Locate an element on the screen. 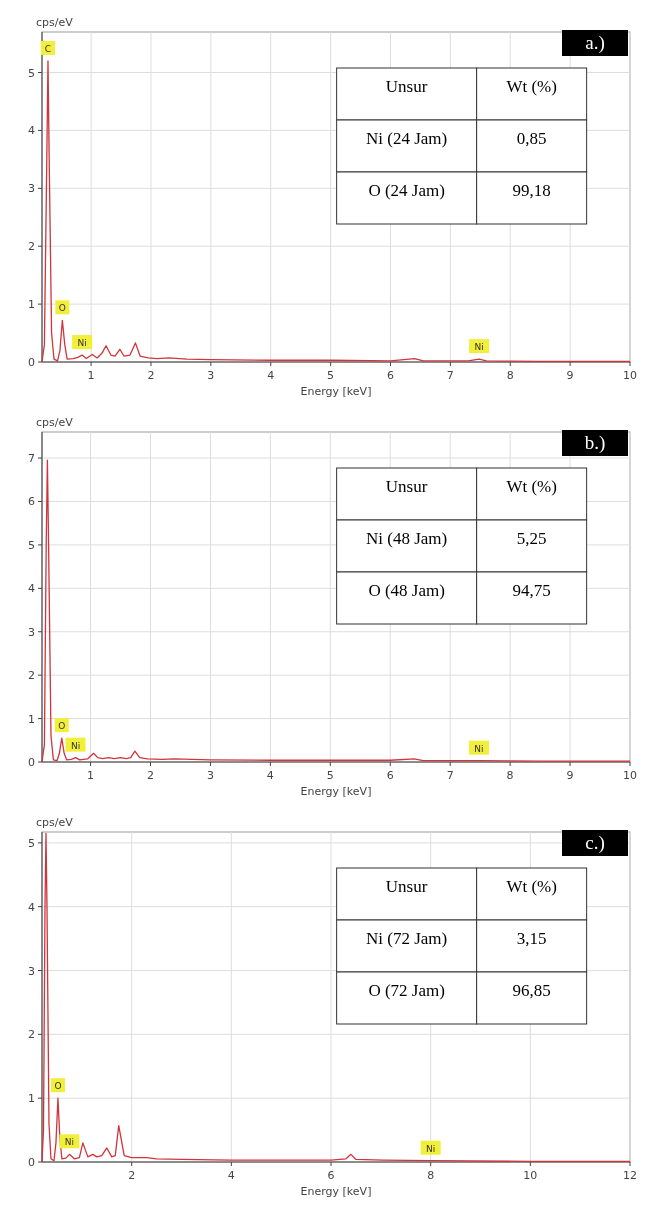  annotation: Ni (72 Jam) is located at coordinates (407, 938).